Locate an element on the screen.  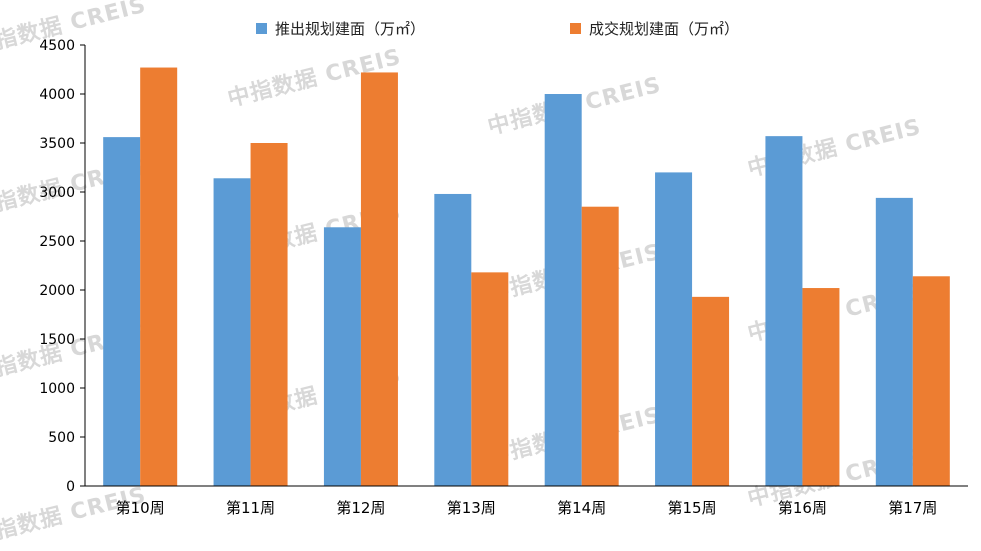
legend-label-series-2: 成交规划建面（万㎡） is located at coordinates (664, 29).